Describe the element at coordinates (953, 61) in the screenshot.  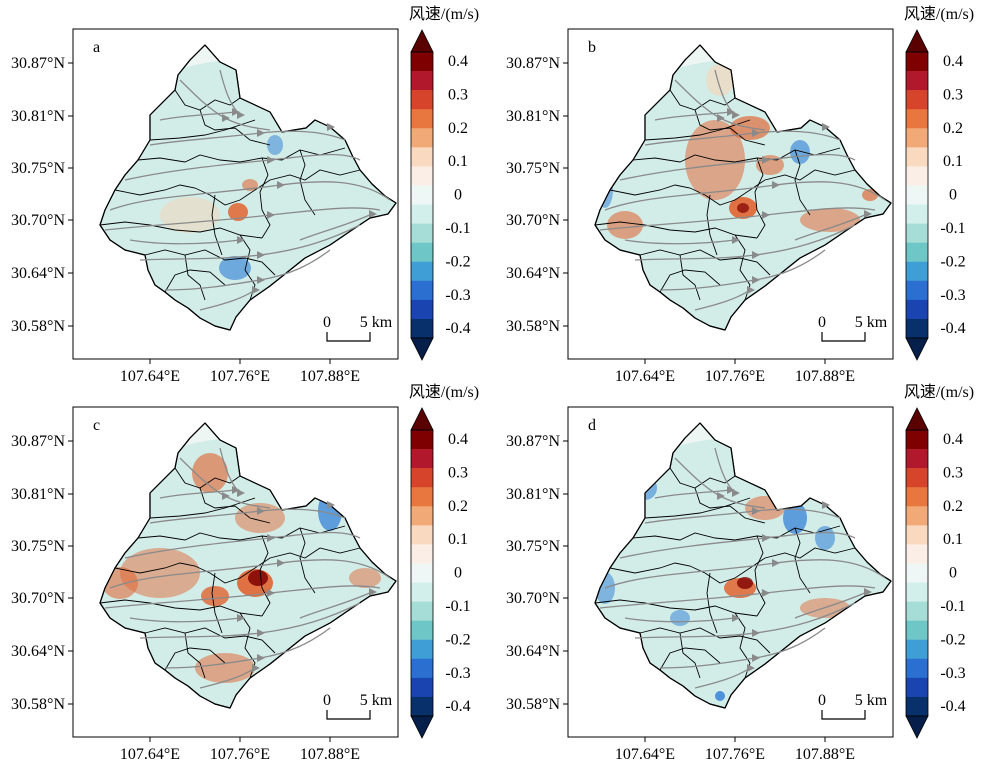
I see `colorbar-tick-label: 0.4` at that location.